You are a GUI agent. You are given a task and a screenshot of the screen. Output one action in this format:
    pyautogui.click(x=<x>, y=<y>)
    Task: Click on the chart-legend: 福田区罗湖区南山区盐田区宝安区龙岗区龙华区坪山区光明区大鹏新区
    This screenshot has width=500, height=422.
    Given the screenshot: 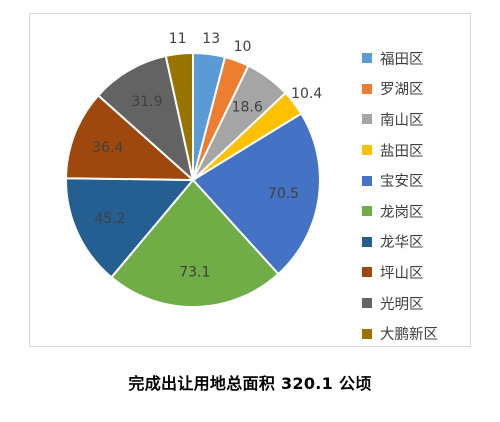 What is the action you would take?
    pyautogui.click(x=400, y=196)
    